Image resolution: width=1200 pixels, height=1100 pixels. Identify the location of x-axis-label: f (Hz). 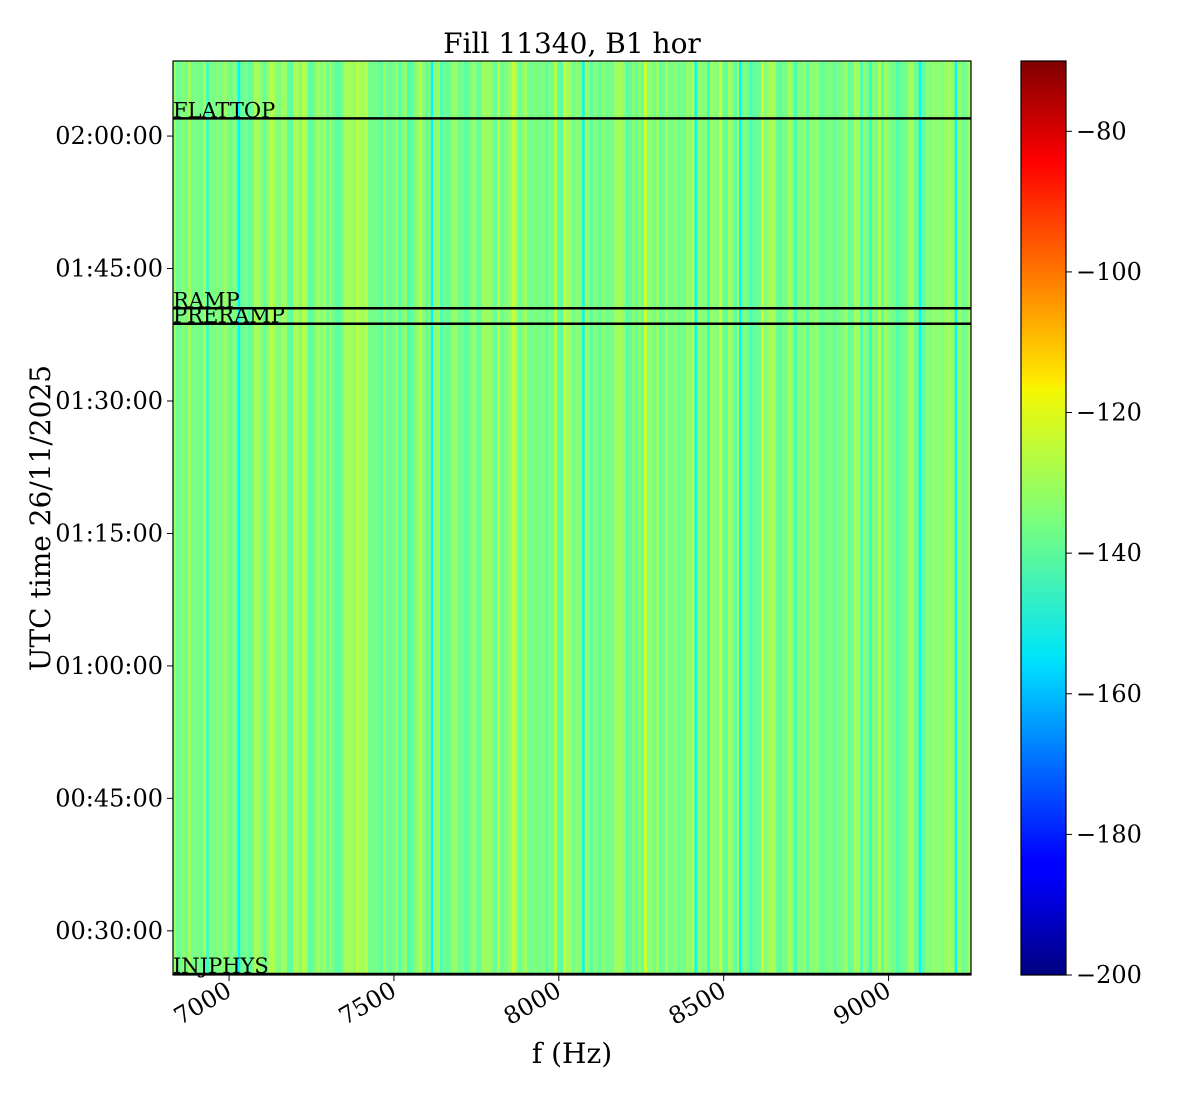
(572, 1053).